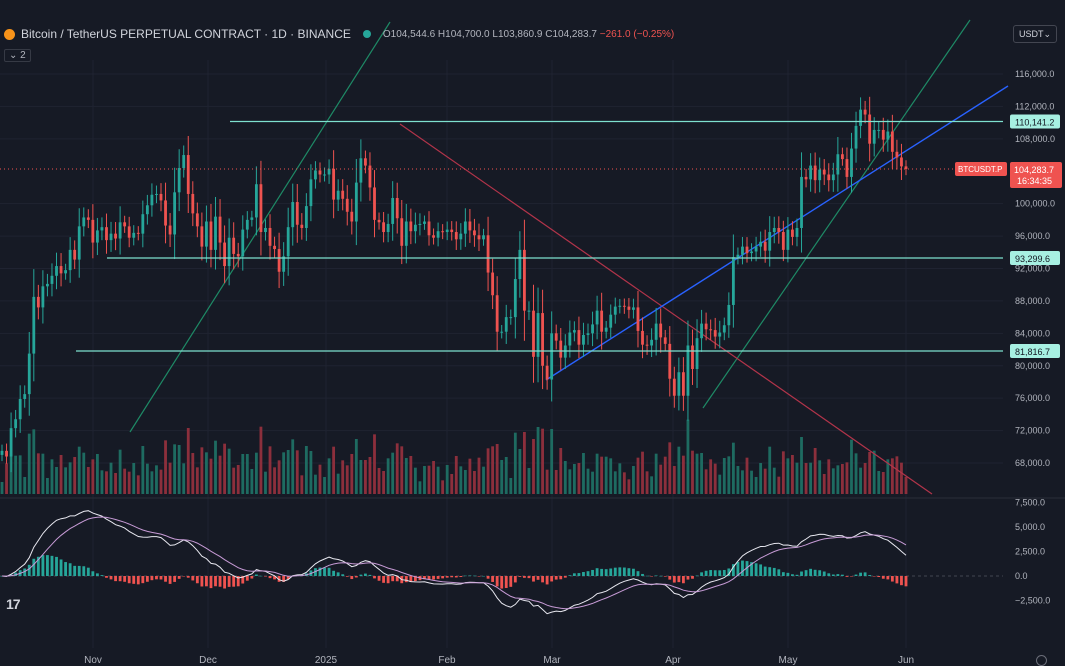 Image resolution: width=1065 pixels, height=666 pixels. I want to click on currency-select: USDT ⌄, so click(1035, 34).